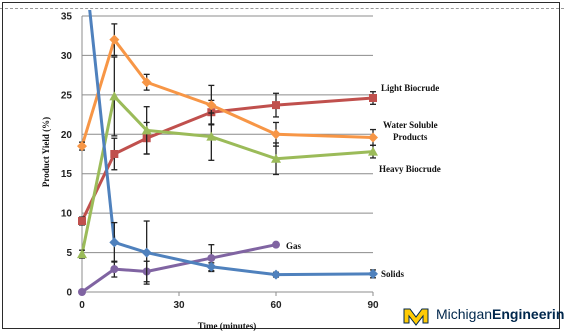 This screenshot has height=333, width=564. I want to click on logo-wordmark: MichiganEngineering, so click(500, 314).